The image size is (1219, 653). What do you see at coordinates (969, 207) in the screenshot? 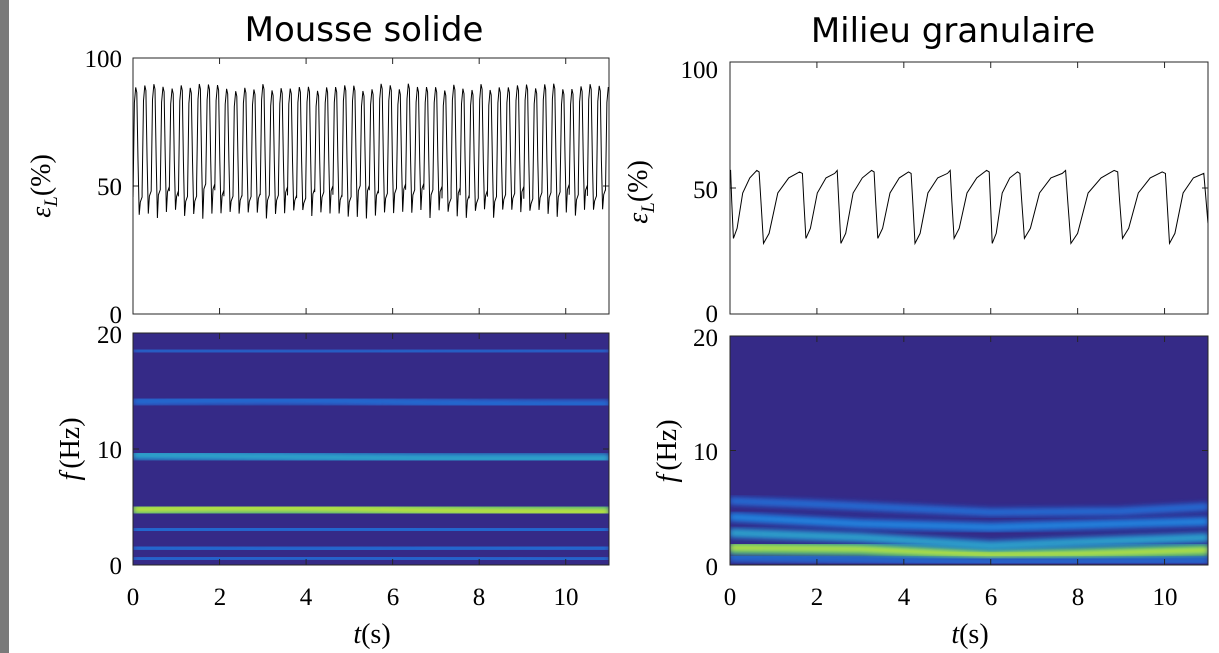
I see `strain-series-line-right` at bounding box center [969, 207].